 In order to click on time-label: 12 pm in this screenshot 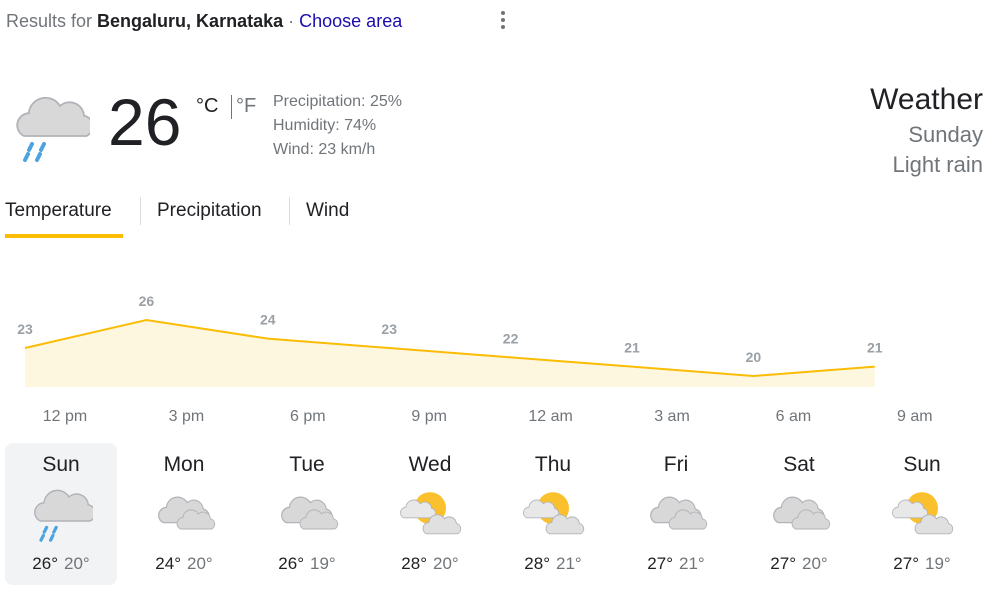, I will do `click(65, 416)`.